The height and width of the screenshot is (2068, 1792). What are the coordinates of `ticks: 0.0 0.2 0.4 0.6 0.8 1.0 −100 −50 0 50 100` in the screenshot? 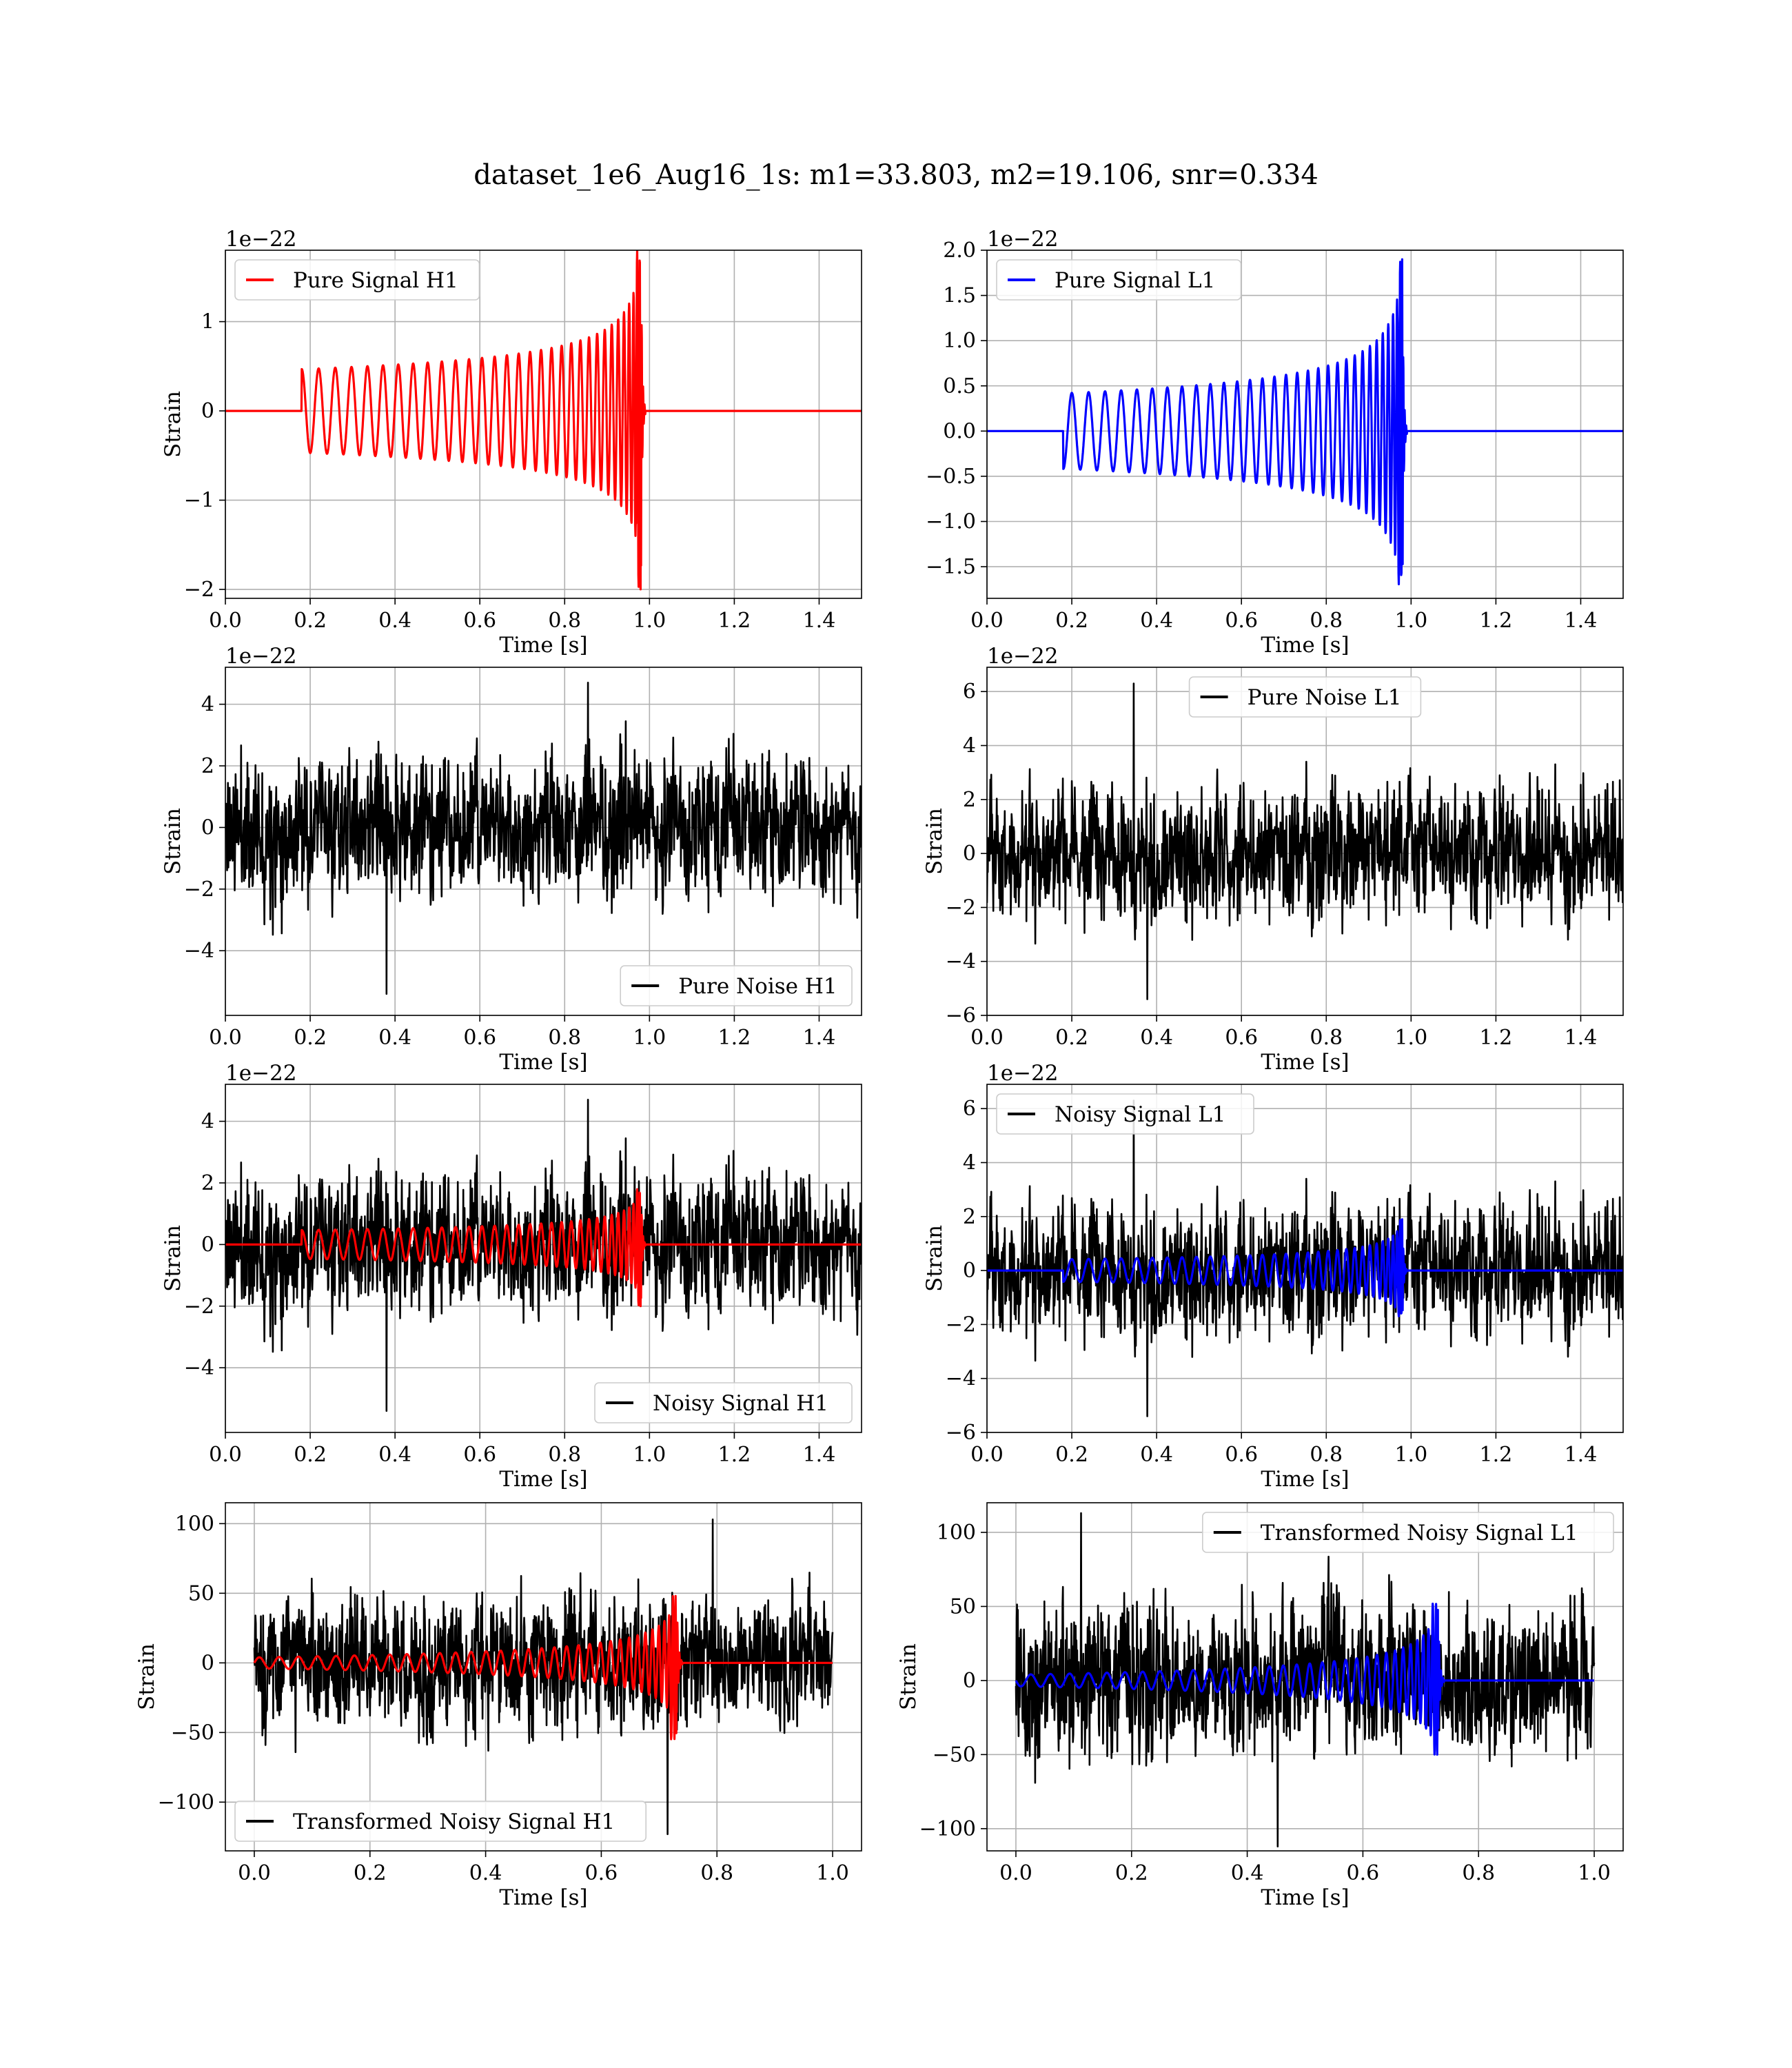 It's located at (503, 1698).